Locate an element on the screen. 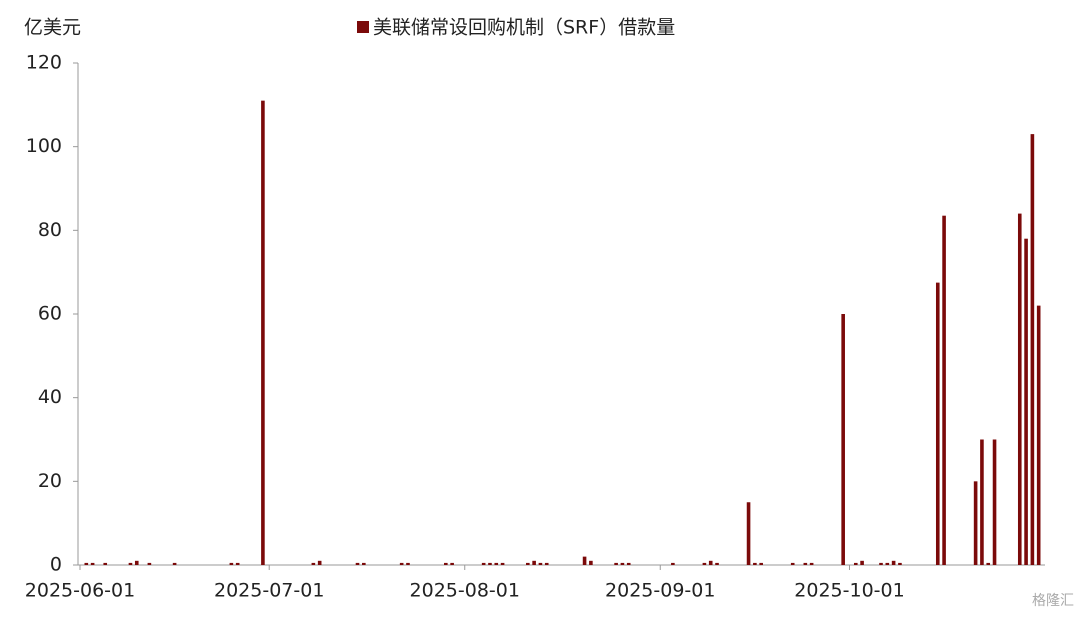 The width and height of the screenshot is (1080, 618). y-tick-label: 0 is located at coordinates (56, 565).